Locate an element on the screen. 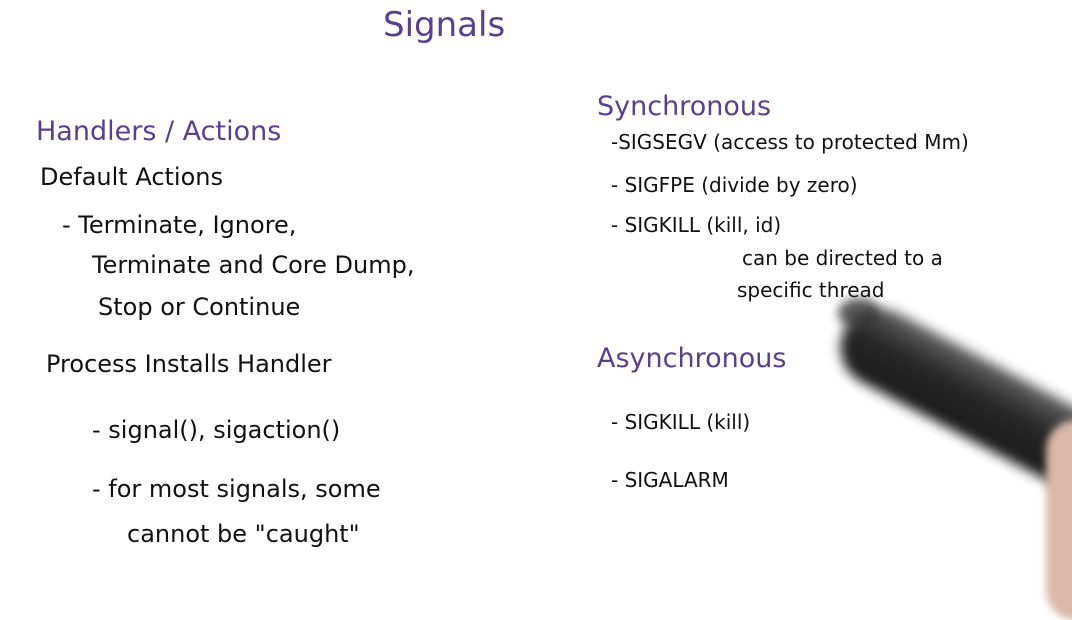 Image resolution: width=1072 pixels, height=620 pixels. sync-item-sigfpe: - SIGFPE (divide by zero) is located at coordinates (734, 185).